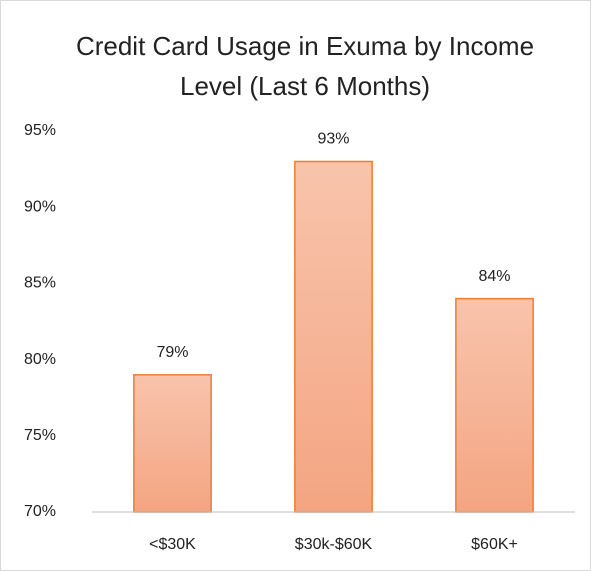 This screenshot has width=591, height=571. What do you see at coordinates (40, 435) in the screenshot?
I see `y-tick-label: 75%` at bounding box center [40, 435].